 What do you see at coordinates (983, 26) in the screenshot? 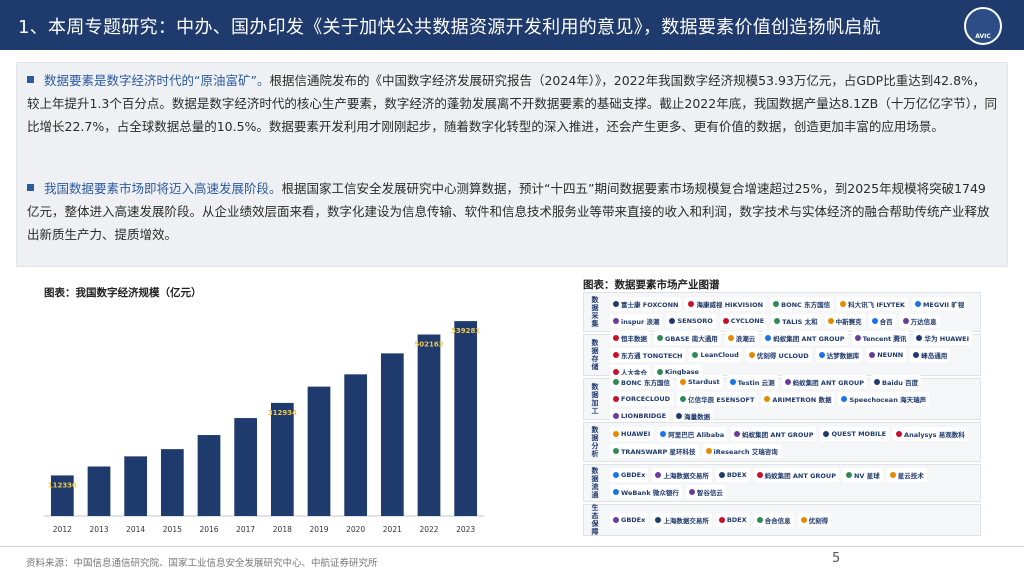
I see `avic-logo: AVIC` at bounding box center [983, 26].